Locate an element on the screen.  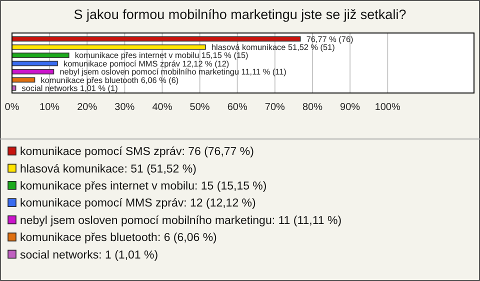
legend-label: komunikace přes internet v mobilu: 15 (15,15 %) is located at coordinates (143, 186).